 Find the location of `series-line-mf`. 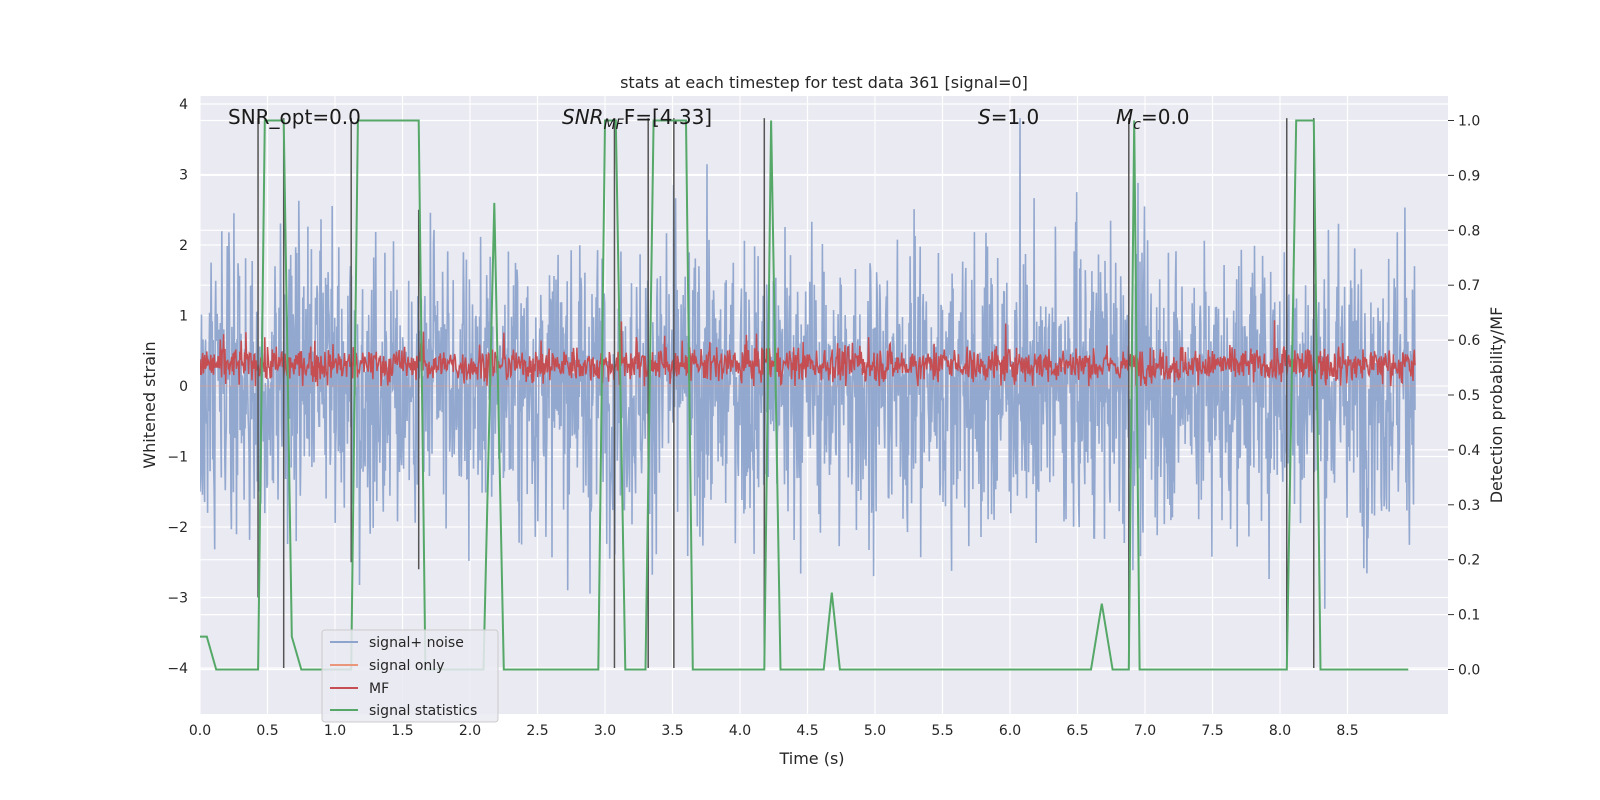

series-line-mf is located at coordinates (808, 353).